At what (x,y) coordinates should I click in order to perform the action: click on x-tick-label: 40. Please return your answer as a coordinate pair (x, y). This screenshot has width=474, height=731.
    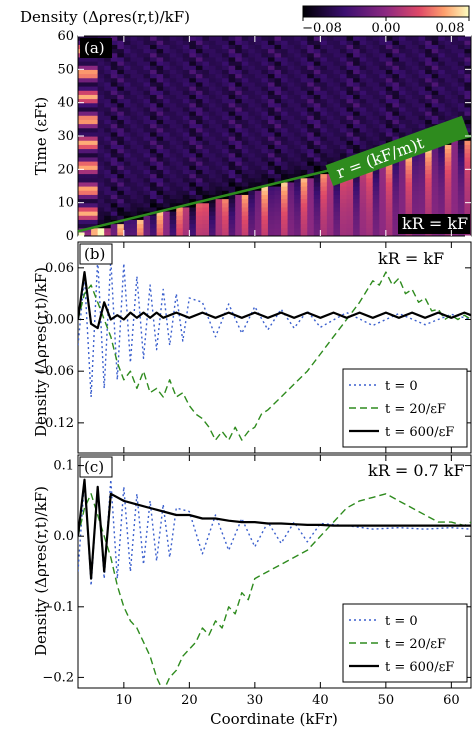
    Looking at the image, I should click on (320, 700).